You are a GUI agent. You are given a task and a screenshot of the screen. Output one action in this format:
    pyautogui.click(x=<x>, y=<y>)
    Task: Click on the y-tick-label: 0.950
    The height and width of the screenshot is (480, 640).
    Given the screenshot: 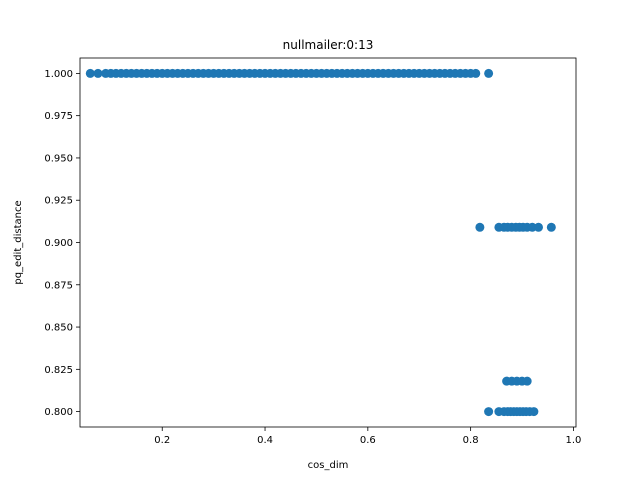 What is the action you would take?
    pyautogui.click(x=58, y=158)
    